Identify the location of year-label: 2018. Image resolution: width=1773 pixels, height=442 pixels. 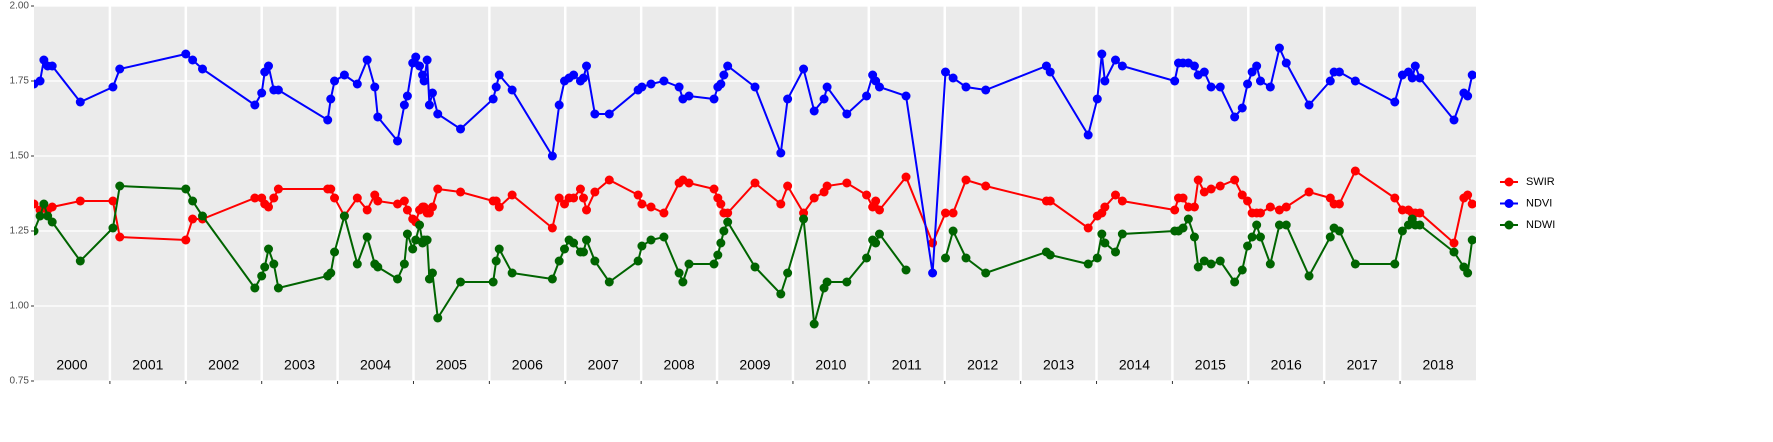
(1437, 365).